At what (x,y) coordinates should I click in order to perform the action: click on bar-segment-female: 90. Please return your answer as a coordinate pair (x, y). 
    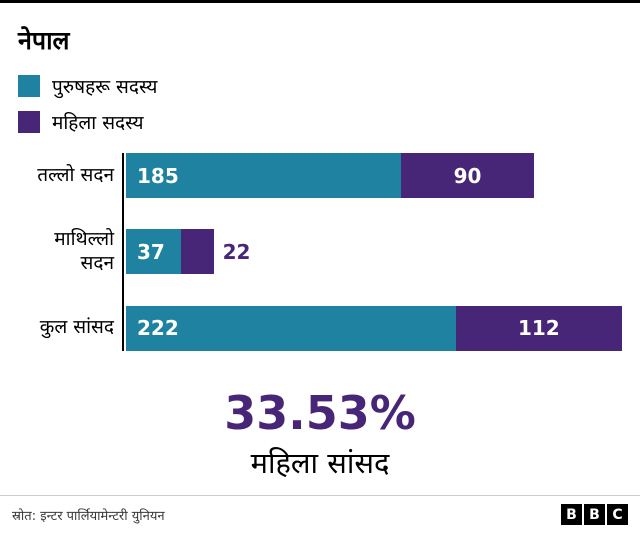
    Looking at the image, I should click on (467, 175).